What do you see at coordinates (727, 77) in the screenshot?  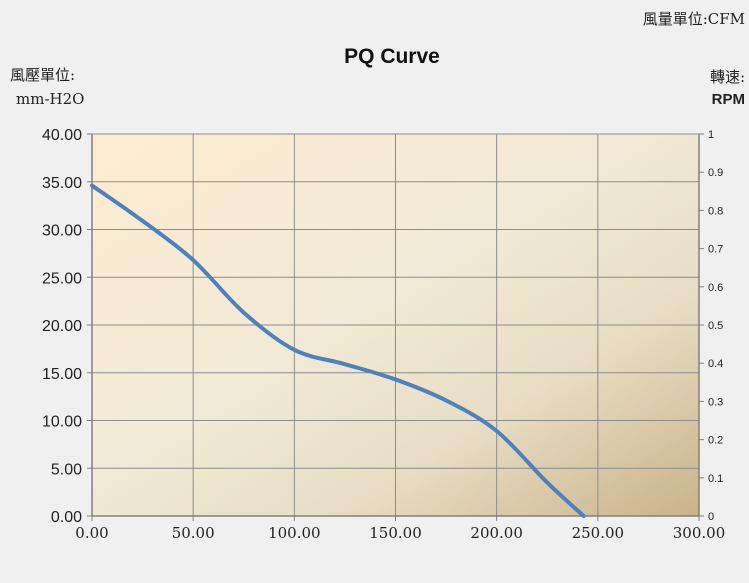 I see `y2-unit-label-line1: 轉速:` at bounding box center [727, 77].